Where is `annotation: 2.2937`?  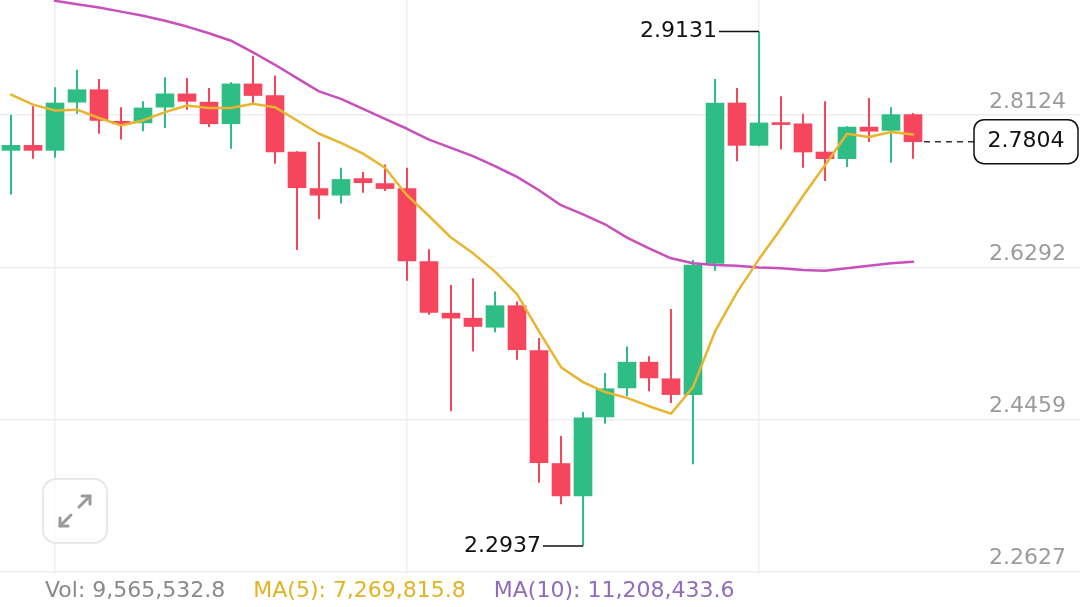
annotation: 2.2937 is located at coordinates (502, 544).